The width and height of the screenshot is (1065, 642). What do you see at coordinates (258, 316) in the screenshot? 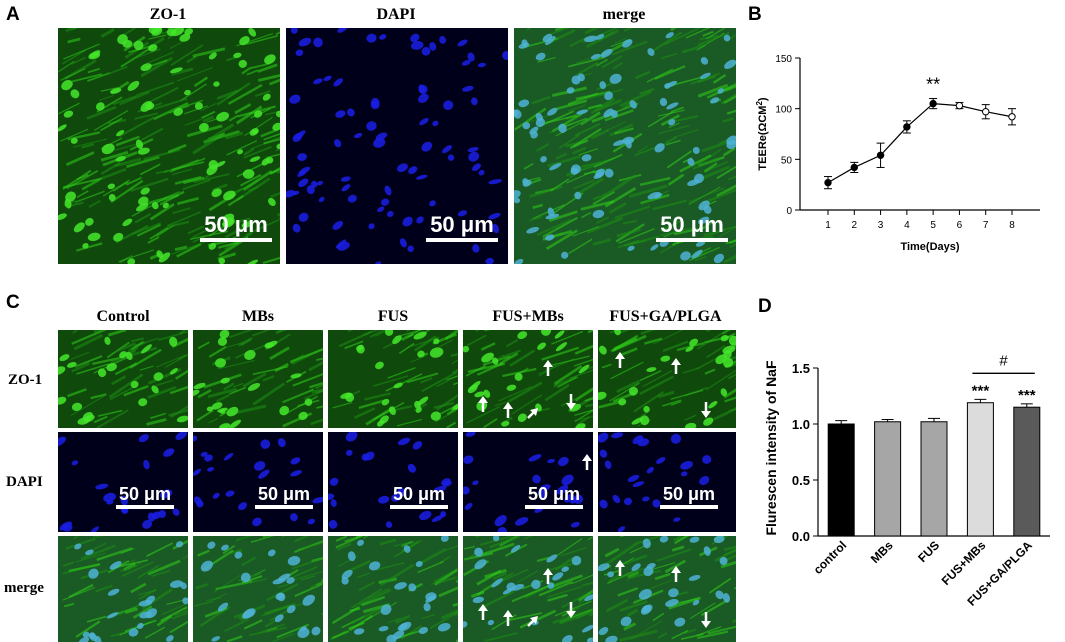
I see `panel-c-col-title-mbs: MBs` at bounding box center [258, 316].